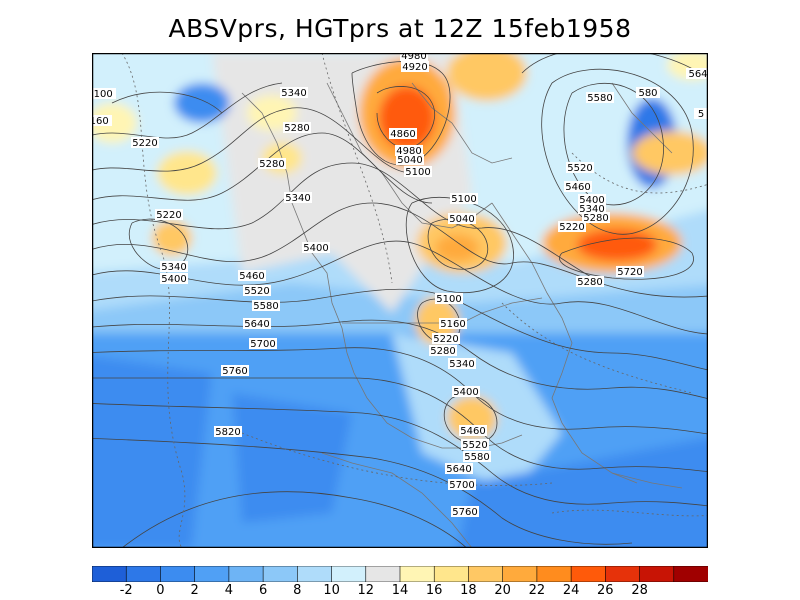 The width and height of the screenshot is (800, 600). I want to click on colorbar-tick-label: -2, so click(126, 590).